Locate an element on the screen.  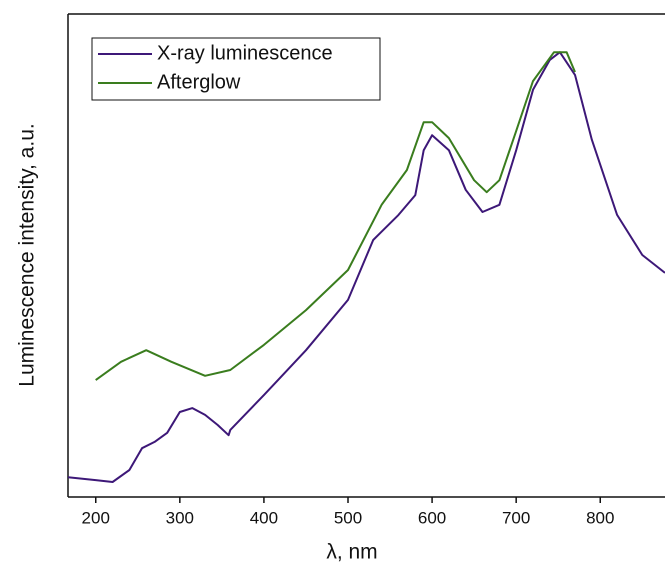
x-tick-label: 200 is located at coordinates (96, 517).